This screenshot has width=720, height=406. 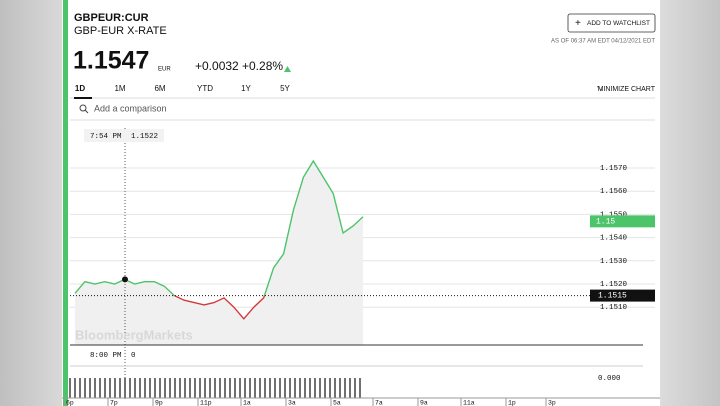 I want to click on x-tick-label: 7a, so click(x=379, y=403).